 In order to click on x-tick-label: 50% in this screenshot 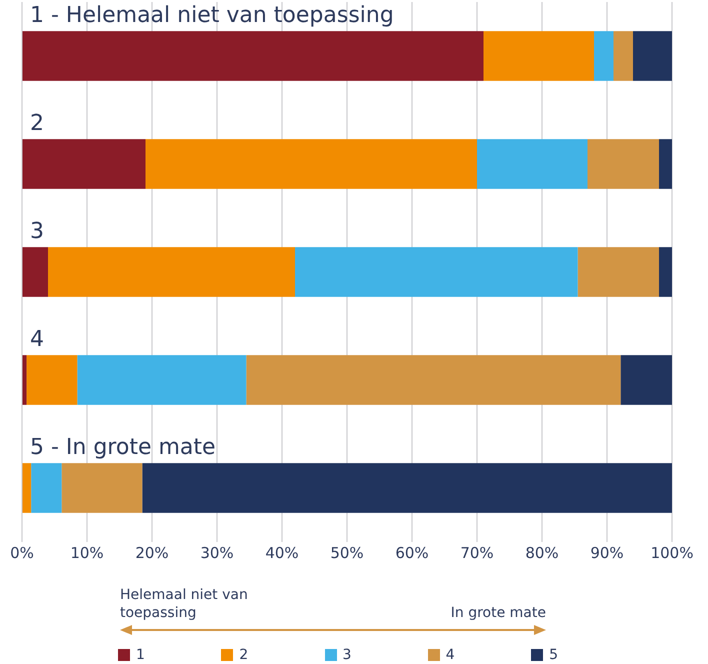, I will do `click(347, 553)`.